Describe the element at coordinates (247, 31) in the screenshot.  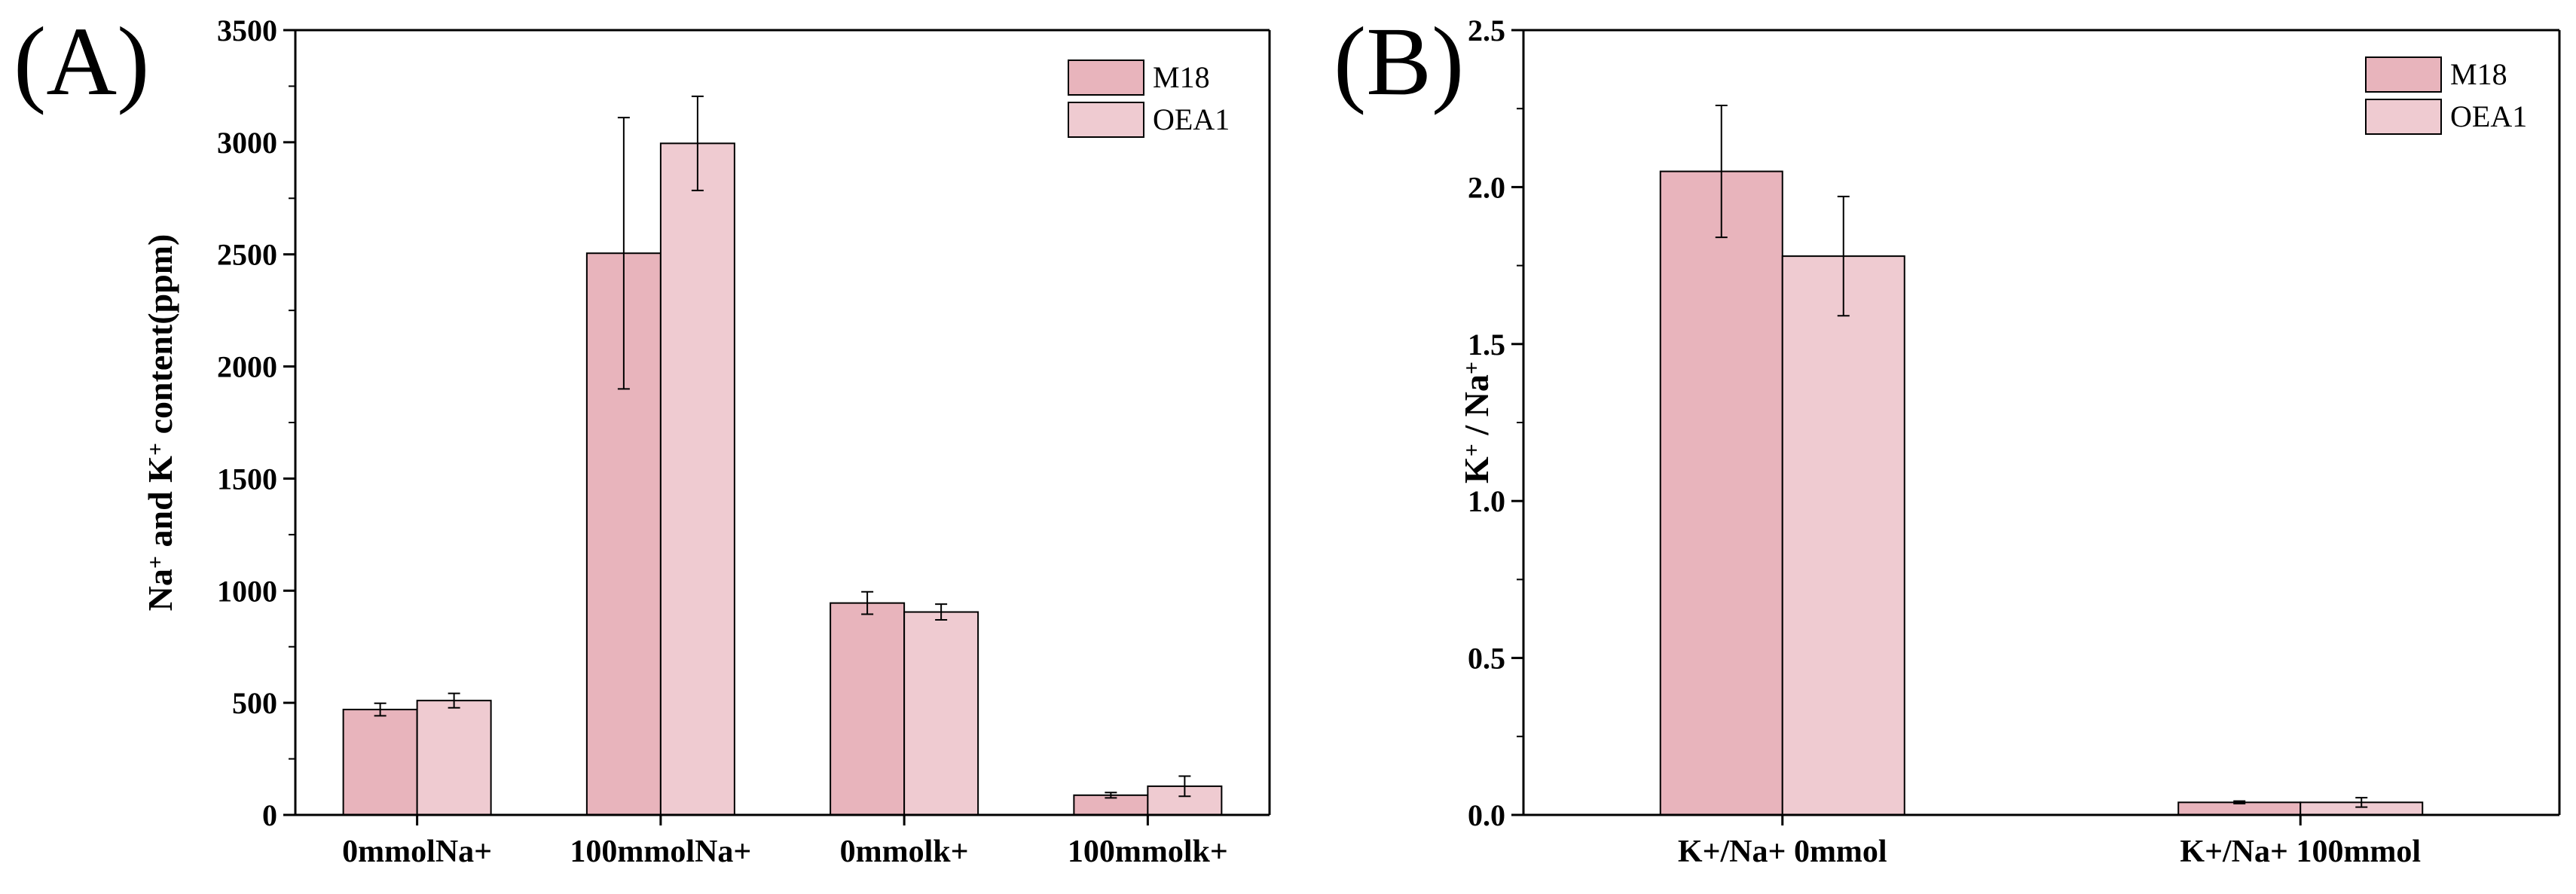
I see `y-tick-label: 3500` at that location.